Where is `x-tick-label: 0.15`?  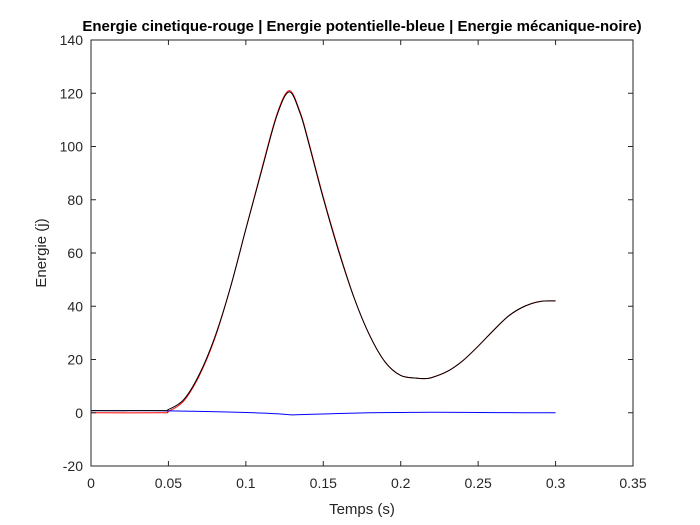
x-tick-label: 0.15 is located at coordinates (323, 483).